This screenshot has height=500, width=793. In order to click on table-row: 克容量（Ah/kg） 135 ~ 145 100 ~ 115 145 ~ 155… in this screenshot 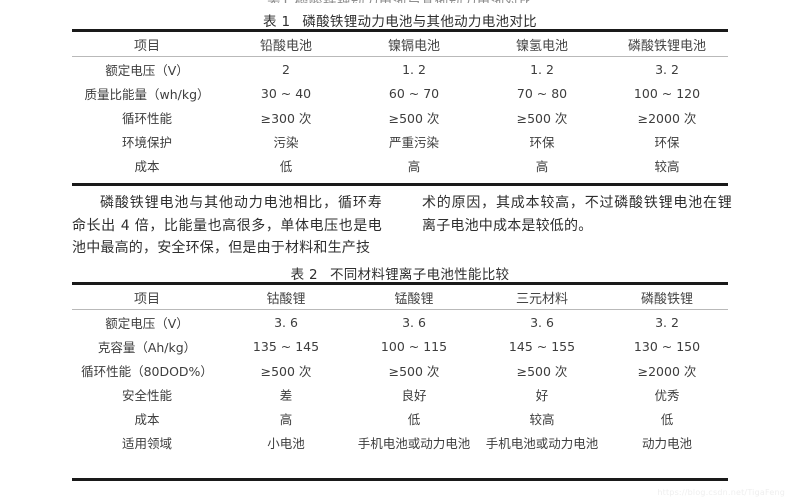, I will do `click(400, 346)`.